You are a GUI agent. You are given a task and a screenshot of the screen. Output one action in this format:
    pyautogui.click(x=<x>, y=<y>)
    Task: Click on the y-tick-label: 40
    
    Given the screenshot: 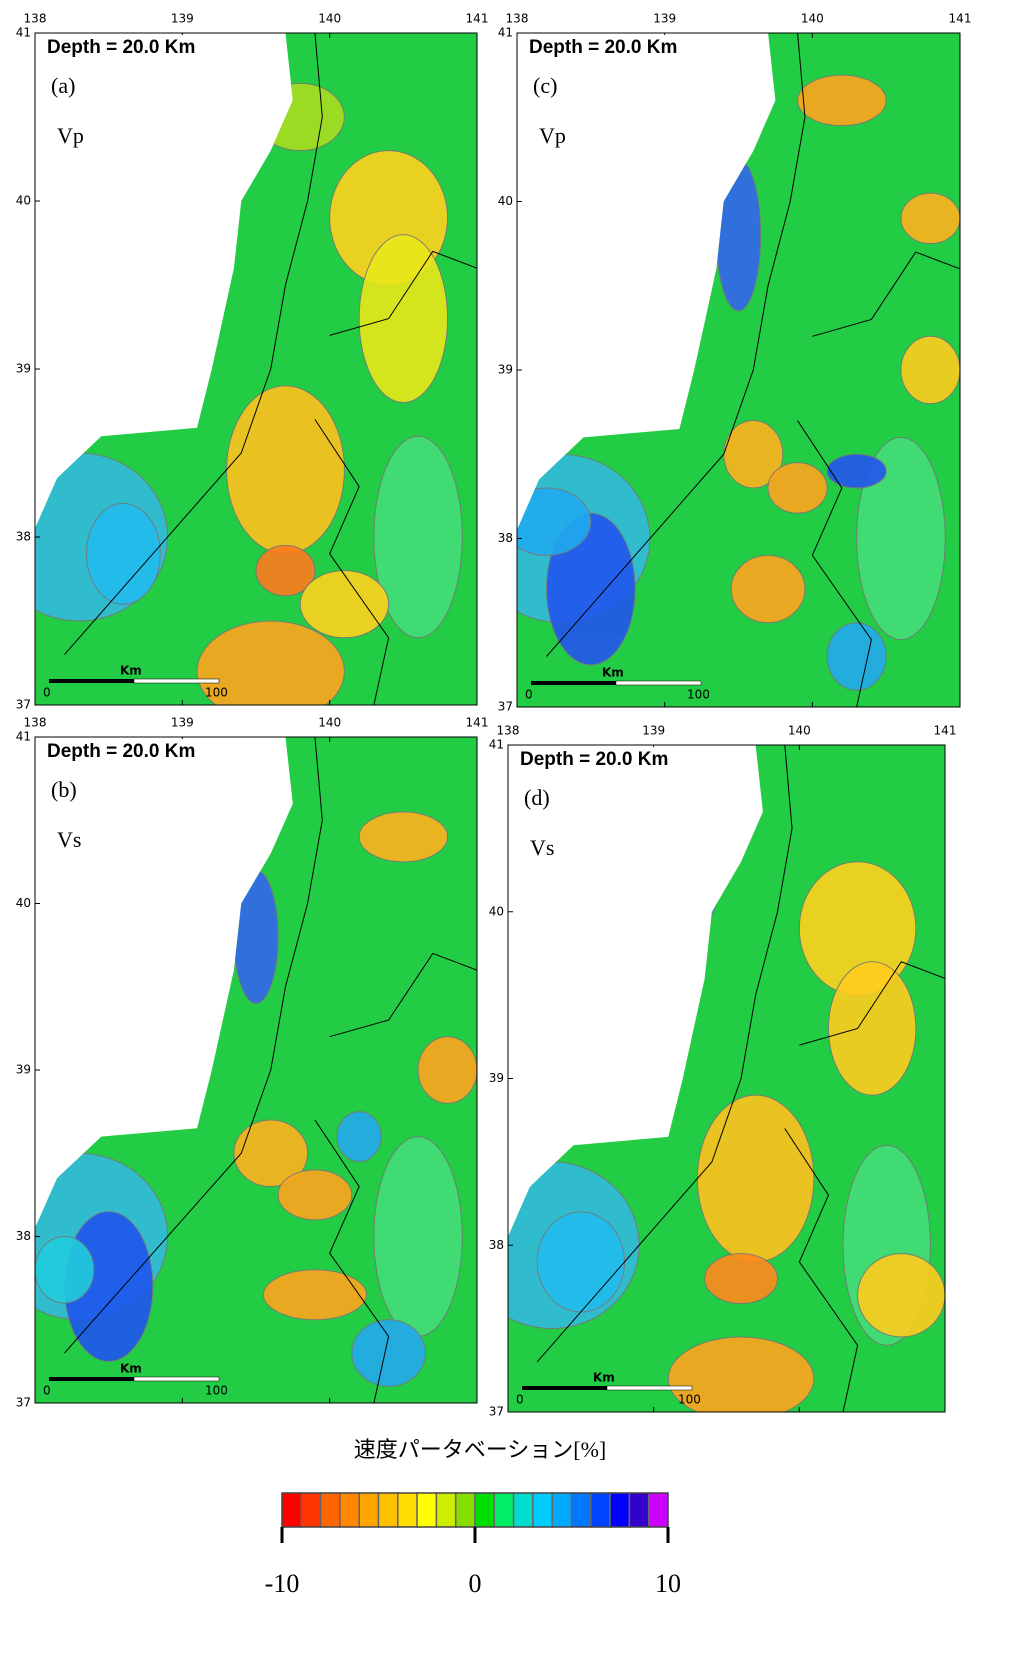 What is the action you would take?
    pyautogui.click(x=505, y=201)
    